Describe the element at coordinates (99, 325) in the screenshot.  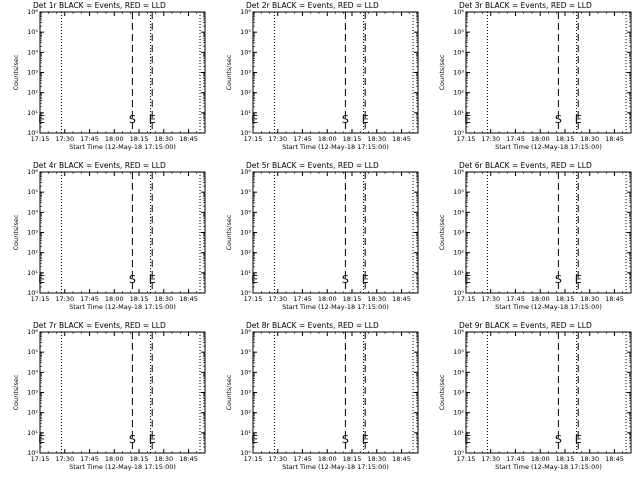
I see `chart-title: Det 7r BLACK = Events, RED = LLD` at that location.